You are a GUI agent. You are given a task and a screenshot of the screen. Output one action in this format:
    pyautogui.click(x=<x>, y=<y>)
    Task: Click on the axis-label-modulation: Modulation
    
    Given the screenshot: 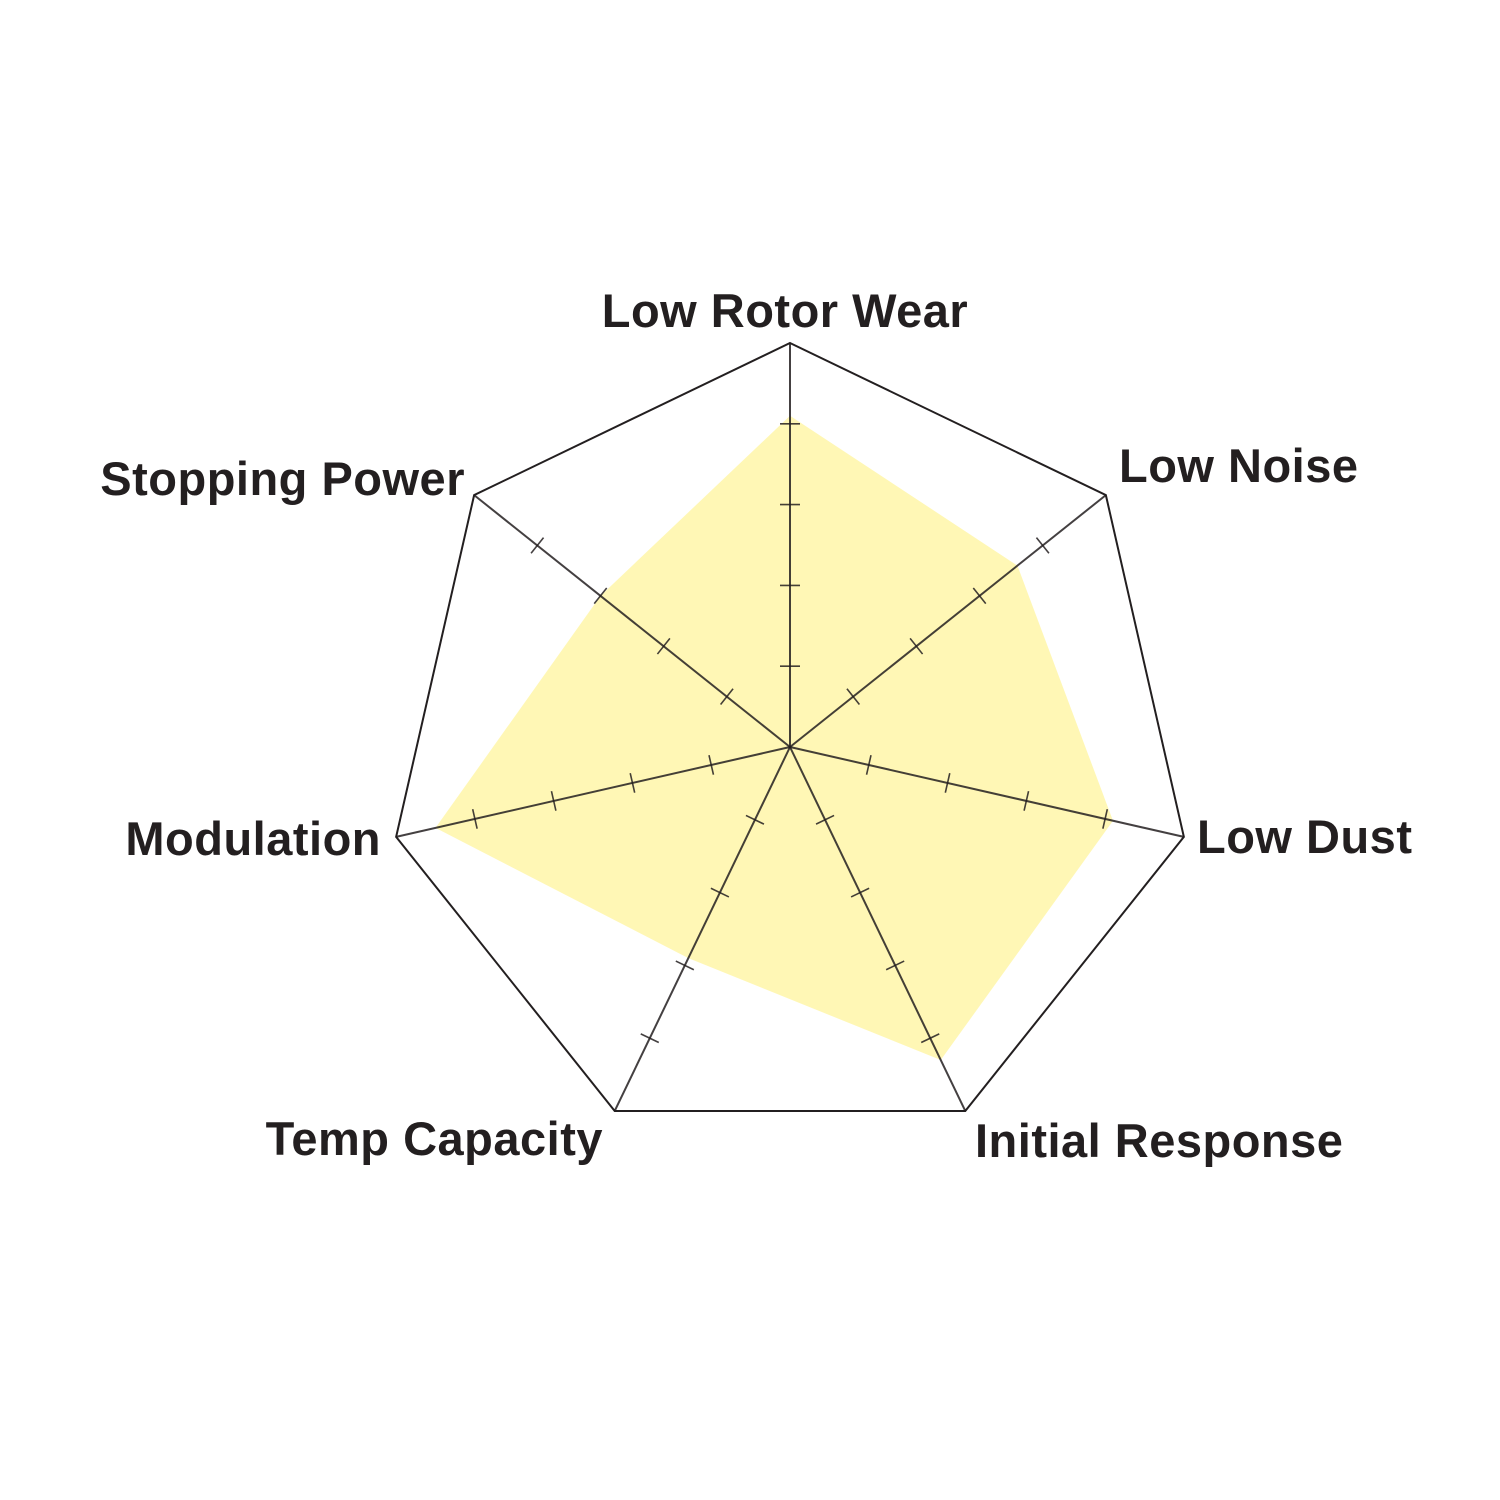 What is the action you would take?
    pyautogui.click(x=253, y=838)
    